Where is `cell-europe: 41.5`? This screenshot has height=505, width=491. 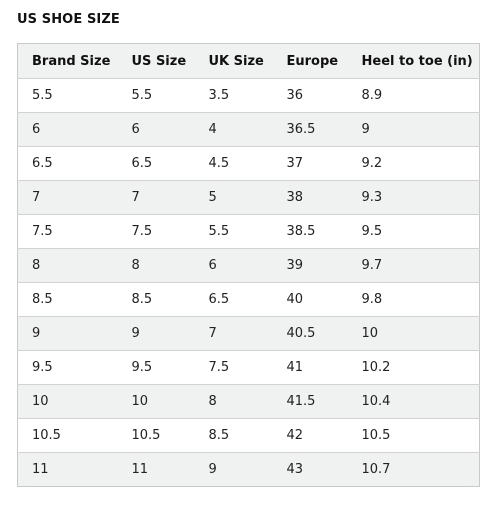
cell-europe: 41.5 is located at coordinates (310, 401).